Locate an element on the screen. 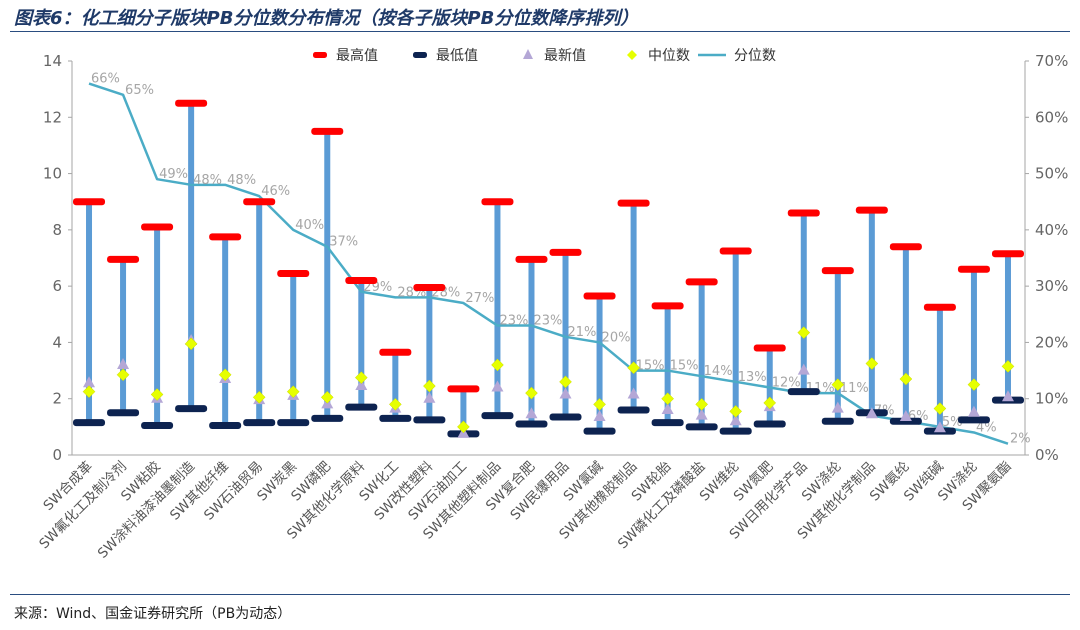  percentile-data-label: 21% is located at coordinates (582, 332).